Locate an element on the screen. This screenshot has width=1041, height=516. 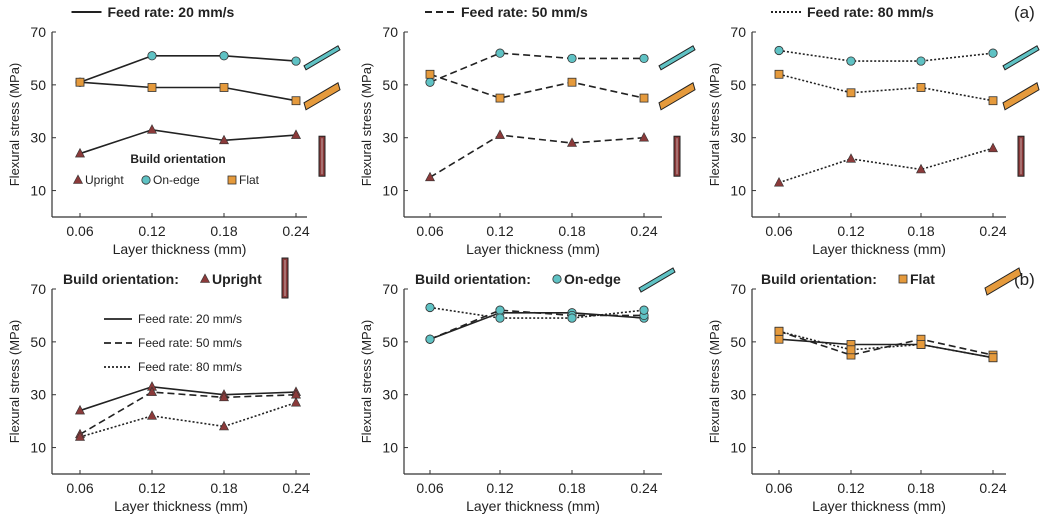
title-marker is located at coordinates (903, 279).